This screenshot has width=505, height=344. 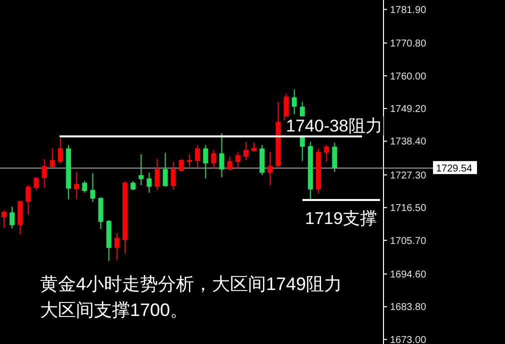 What do you see at coordinates (341, 218) in the screenshot?
I see `ref-line-label: 1719支撑` at bounding box center [341, 218].